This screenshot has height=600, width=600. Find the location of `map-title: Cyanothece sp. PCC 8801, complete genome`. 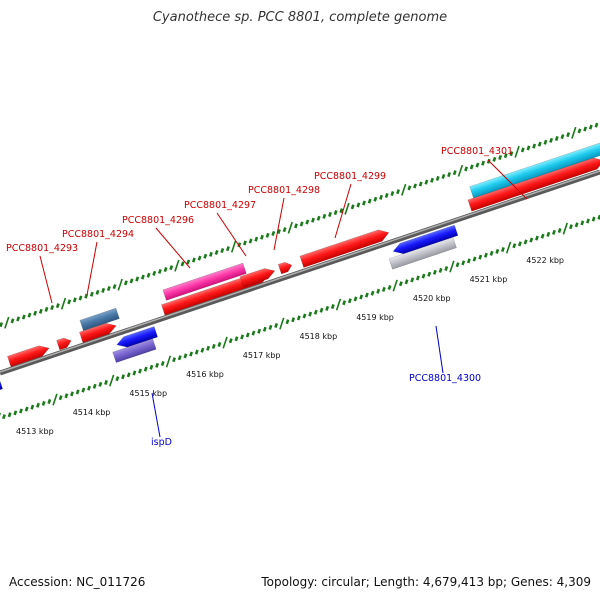

map-title: Cyanothece sp. PCC 8801, complete genome is located at coordinates (300, 17).